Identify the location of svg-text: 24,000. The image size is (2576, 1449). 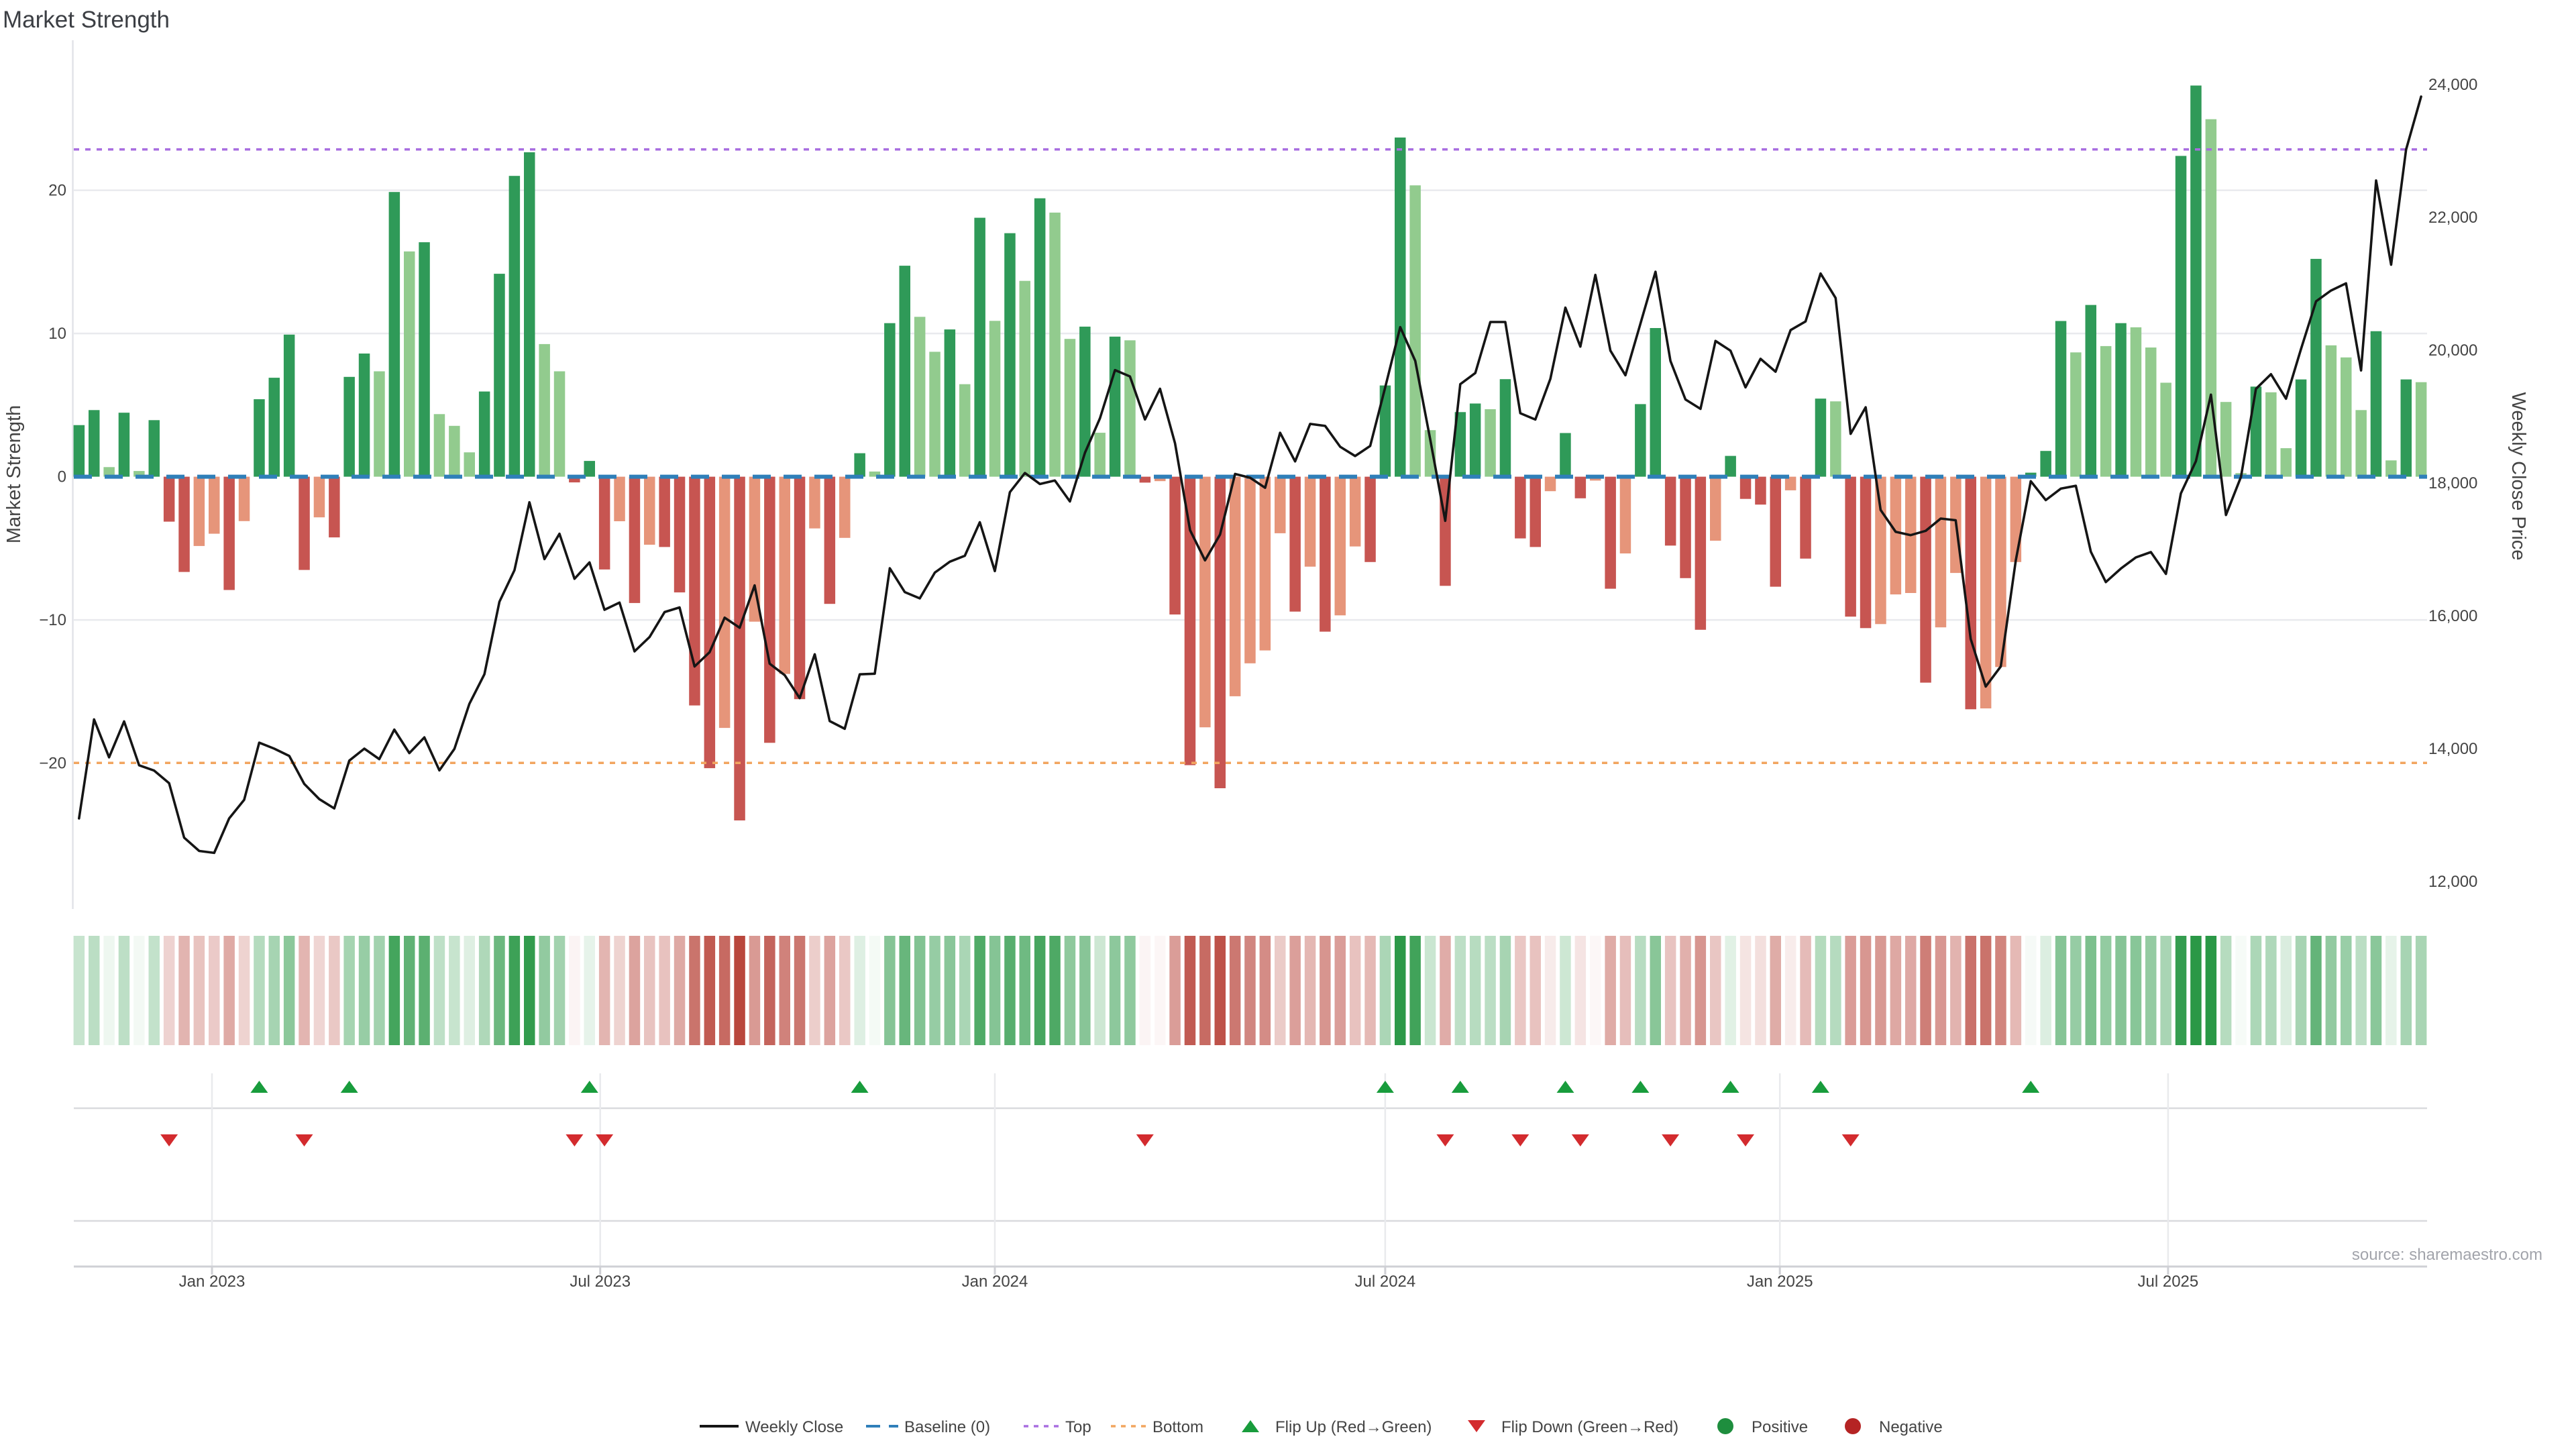
(2452, 85).